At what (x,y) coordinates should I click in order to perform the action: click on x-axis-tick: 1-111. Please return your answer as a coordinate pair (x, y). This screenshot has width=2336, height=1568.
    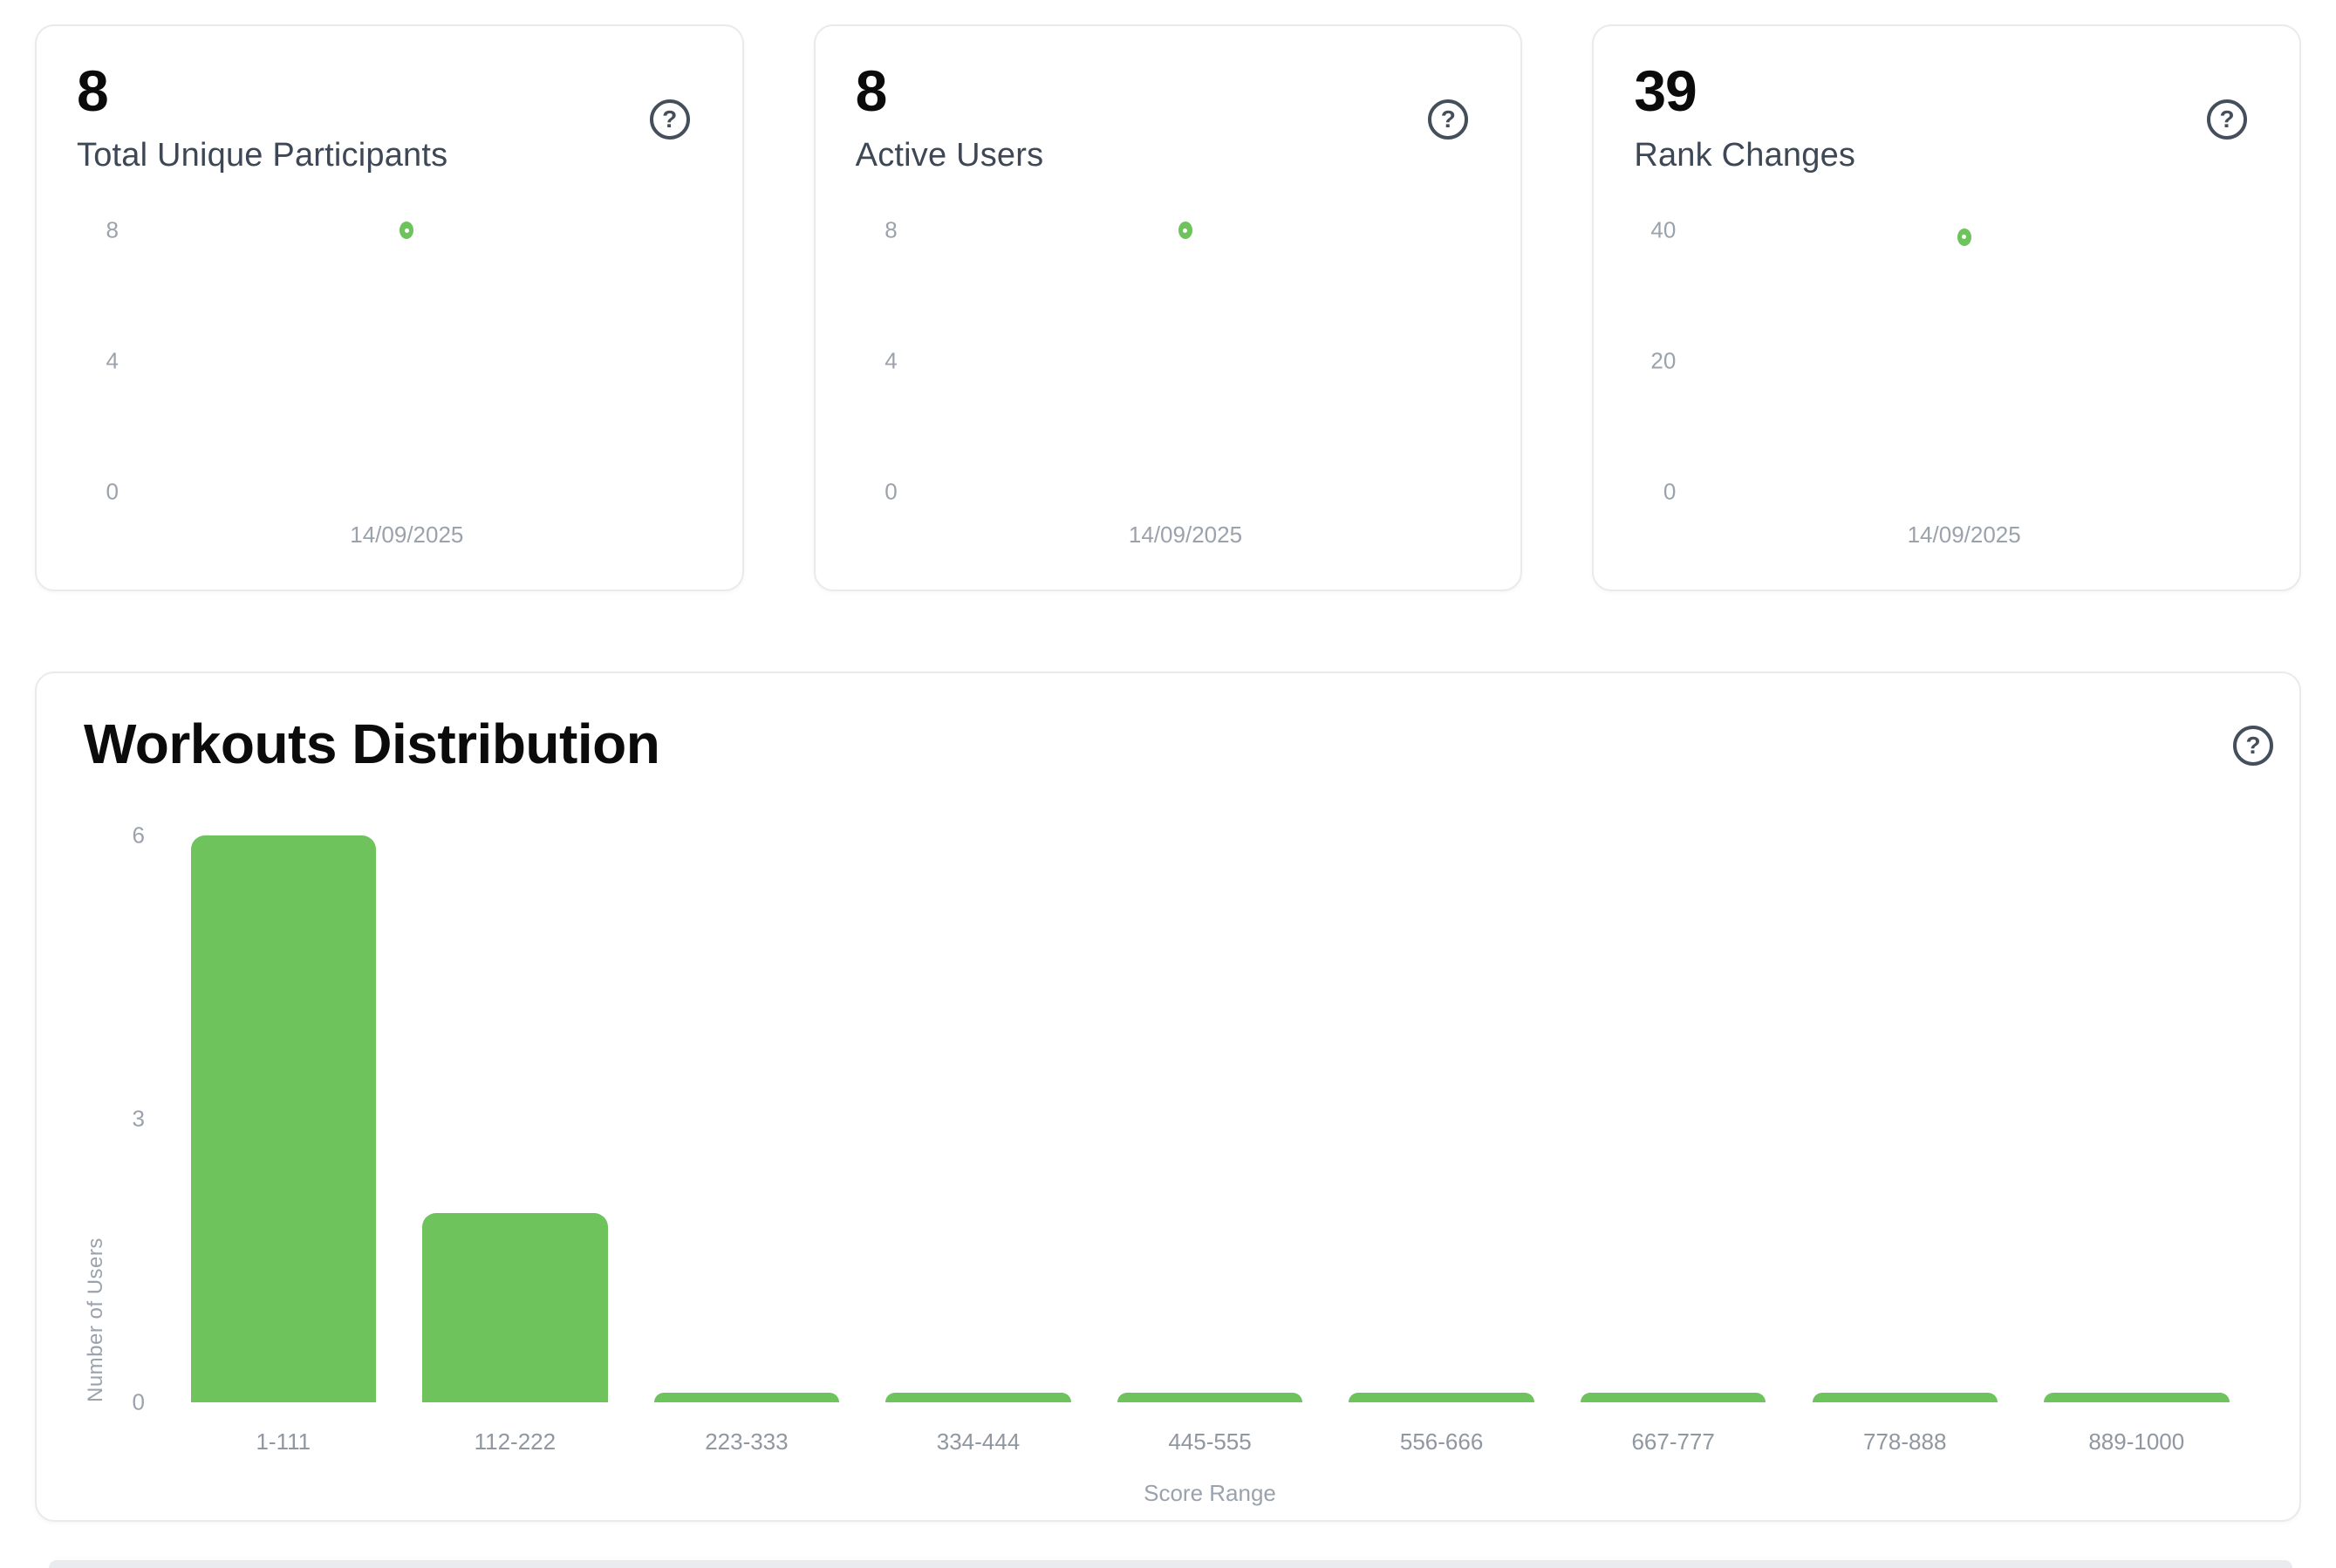
    Looking at the image, I should click on (284, 1441).